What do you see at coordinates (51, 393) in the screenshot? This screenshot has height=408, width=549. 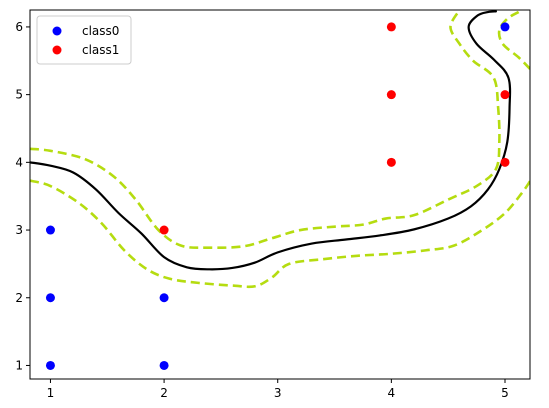 I see `x-tick-label: 1` at bounding box center [51, 393].